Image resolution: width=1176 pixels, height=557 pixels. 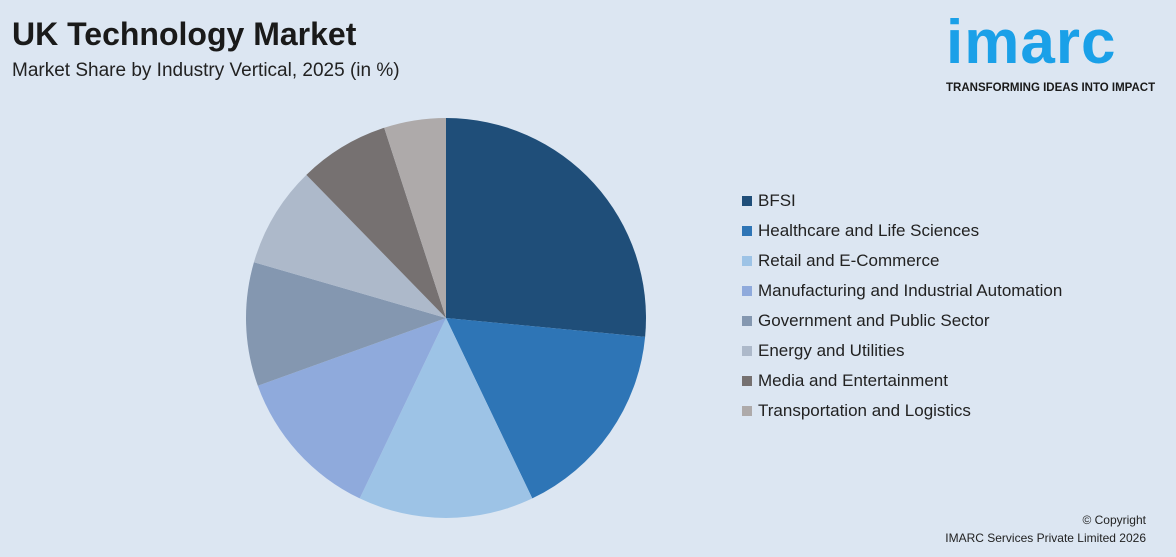 I want to click on legend-item: Retail and E-Commerce, so click(x=902, y=261).